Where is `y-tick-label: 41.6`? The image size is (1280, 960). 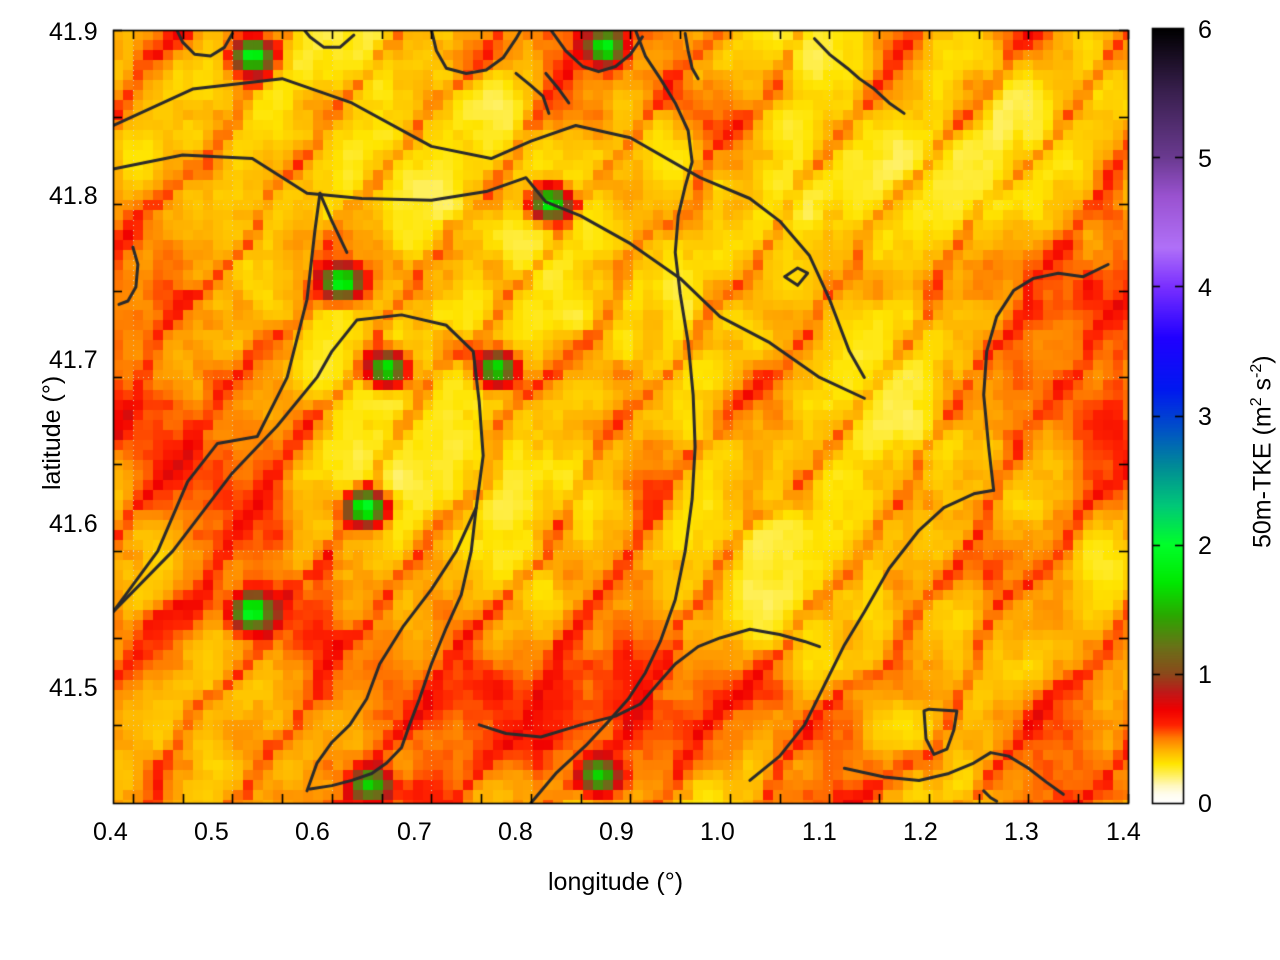 y-tick-label: 41.6 is located at coordinates (73, 524).